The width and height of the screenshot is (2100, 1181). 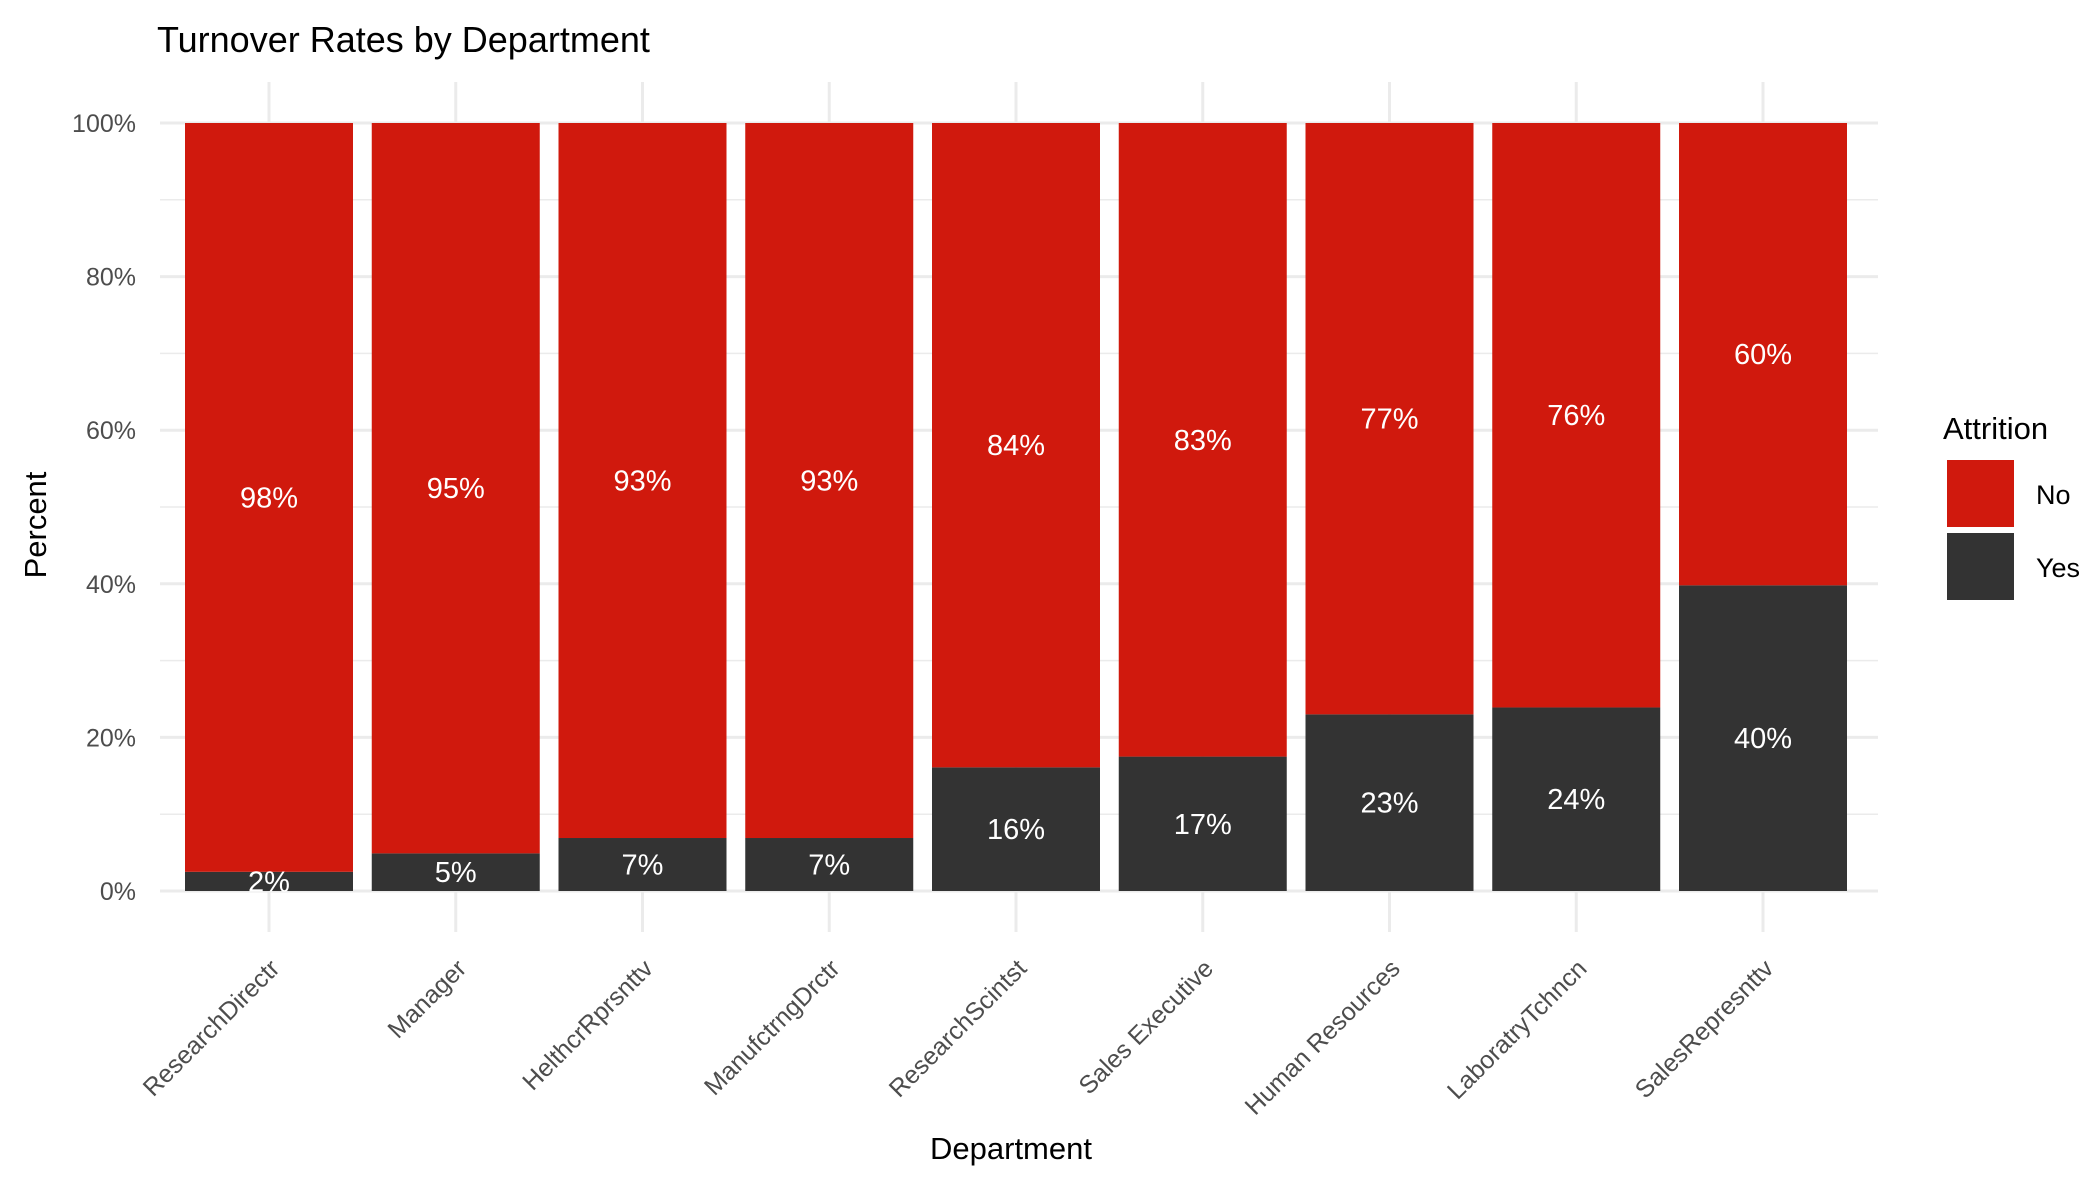 I want to click on bar-label-no-2: 93%, so click(x=642, y=482).